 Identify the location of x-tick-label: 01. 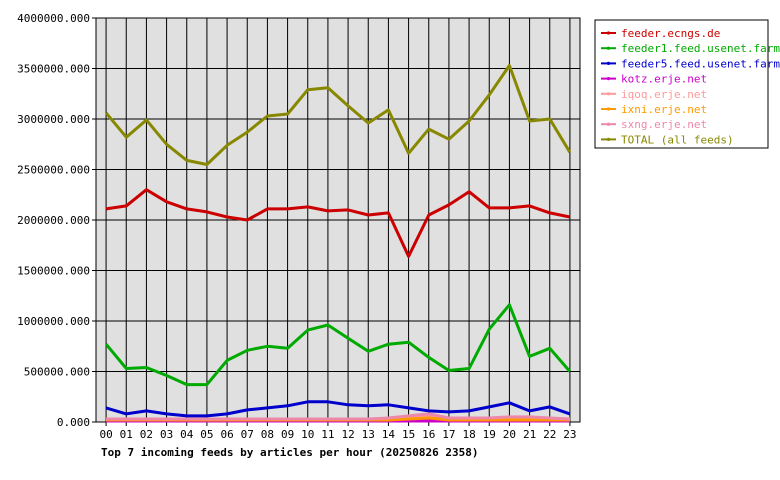
(126, 434).